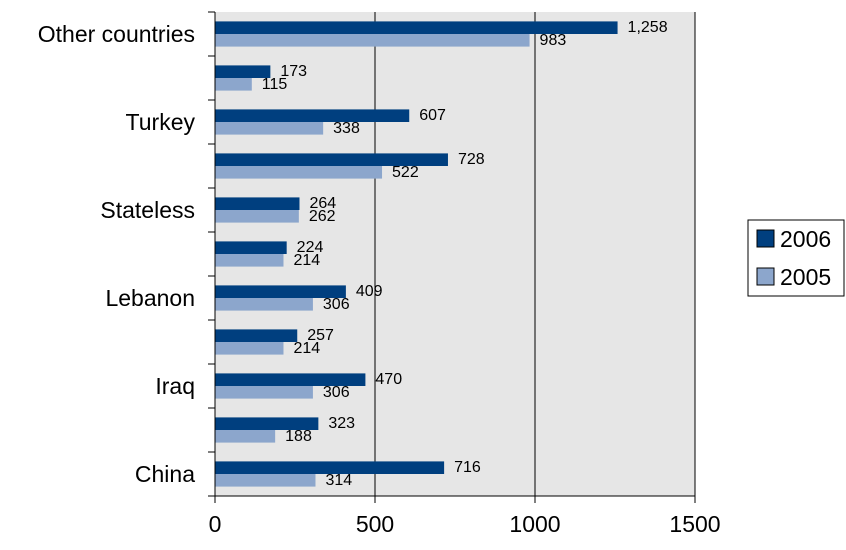 Image resolution: width=846 pixels, height=550 pixels. I want to click on data-label-2006-3: 728, so click(471, 159).